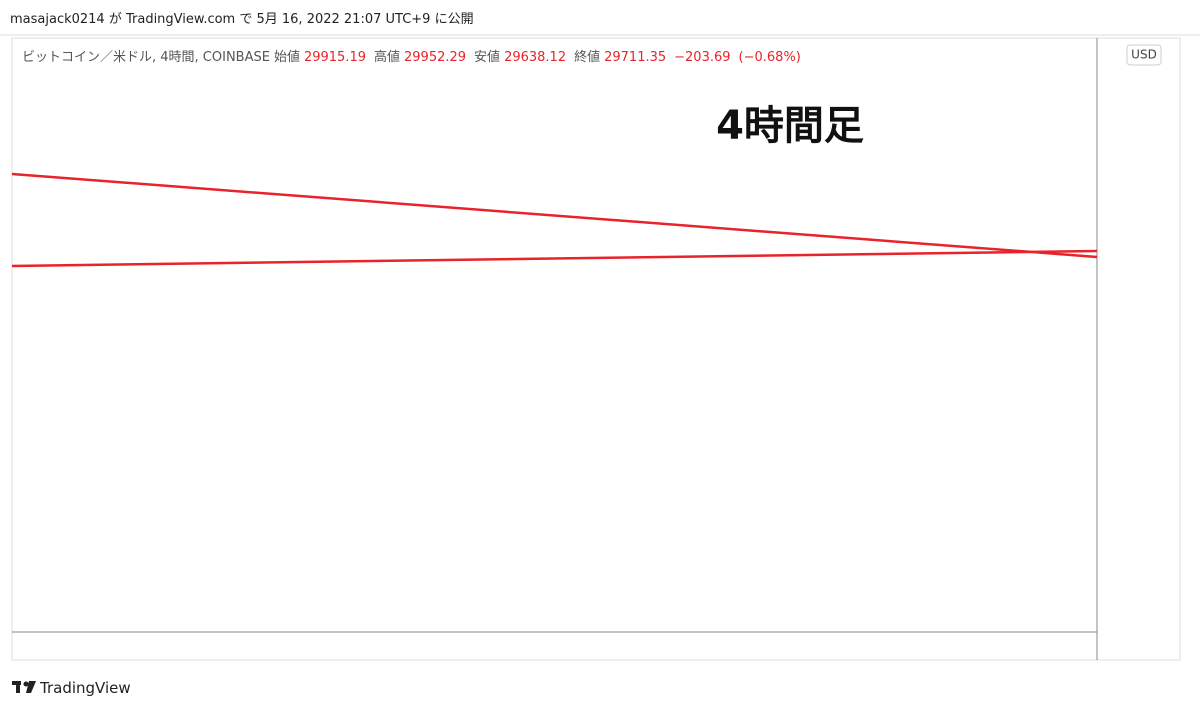 The width and height of the screenshot is (1200, 710). I want to click on legend-value: 29638.12, so click(535, 57).